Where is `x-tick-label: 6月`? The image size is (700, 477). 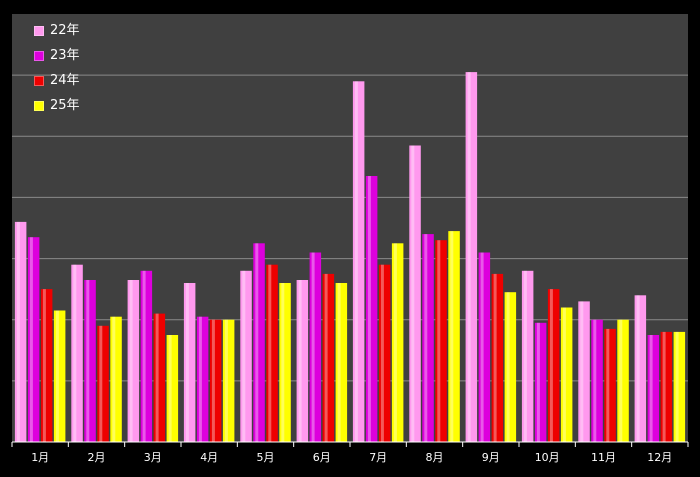
x-tick-label: 6月 is located at coordinates (322, 457).